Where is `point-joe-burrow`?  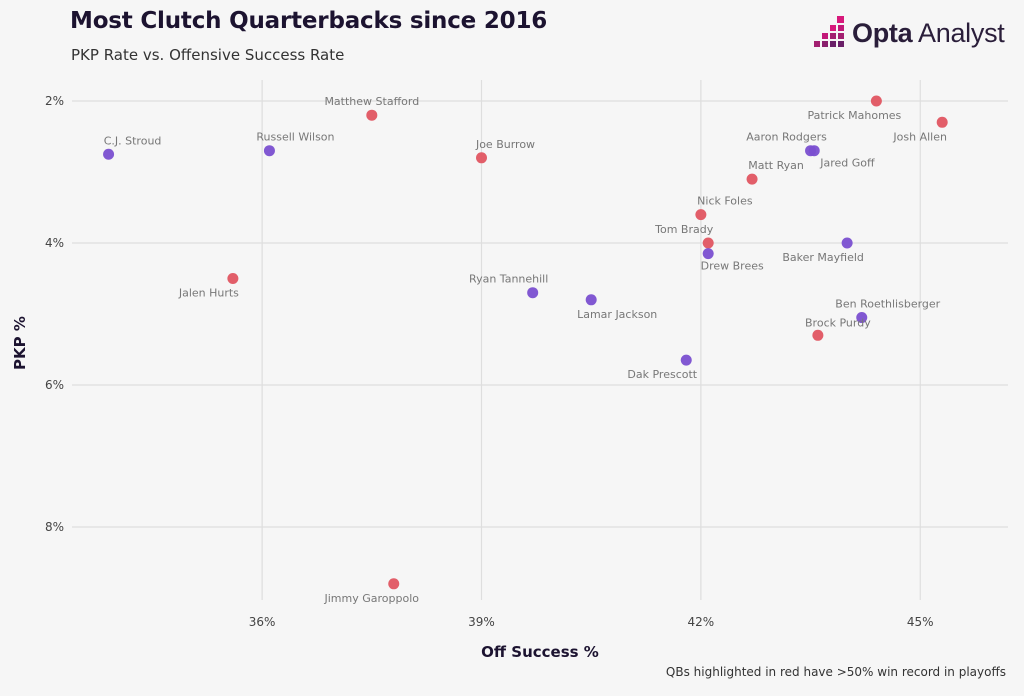 point-joe-burrow is located at coordinates (481, 158).